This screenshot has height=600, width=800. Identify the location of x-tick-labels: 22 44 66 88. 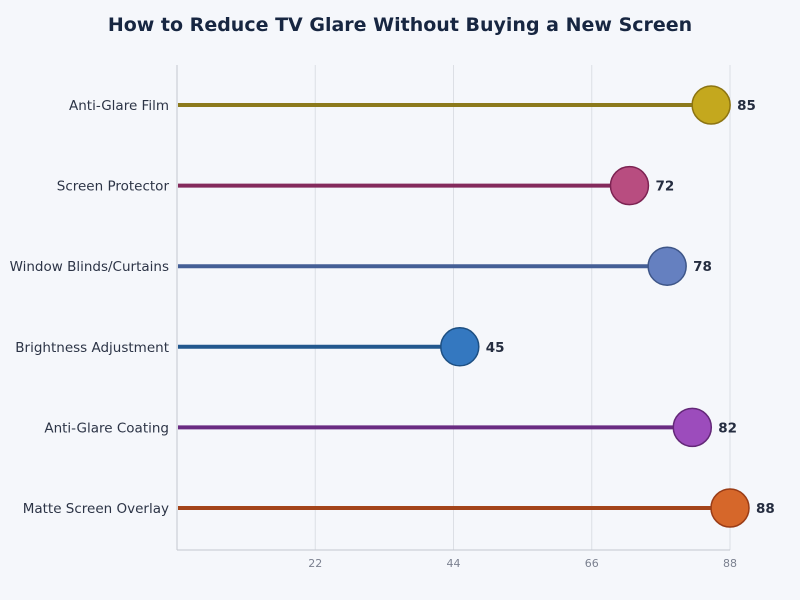
(522, 563).